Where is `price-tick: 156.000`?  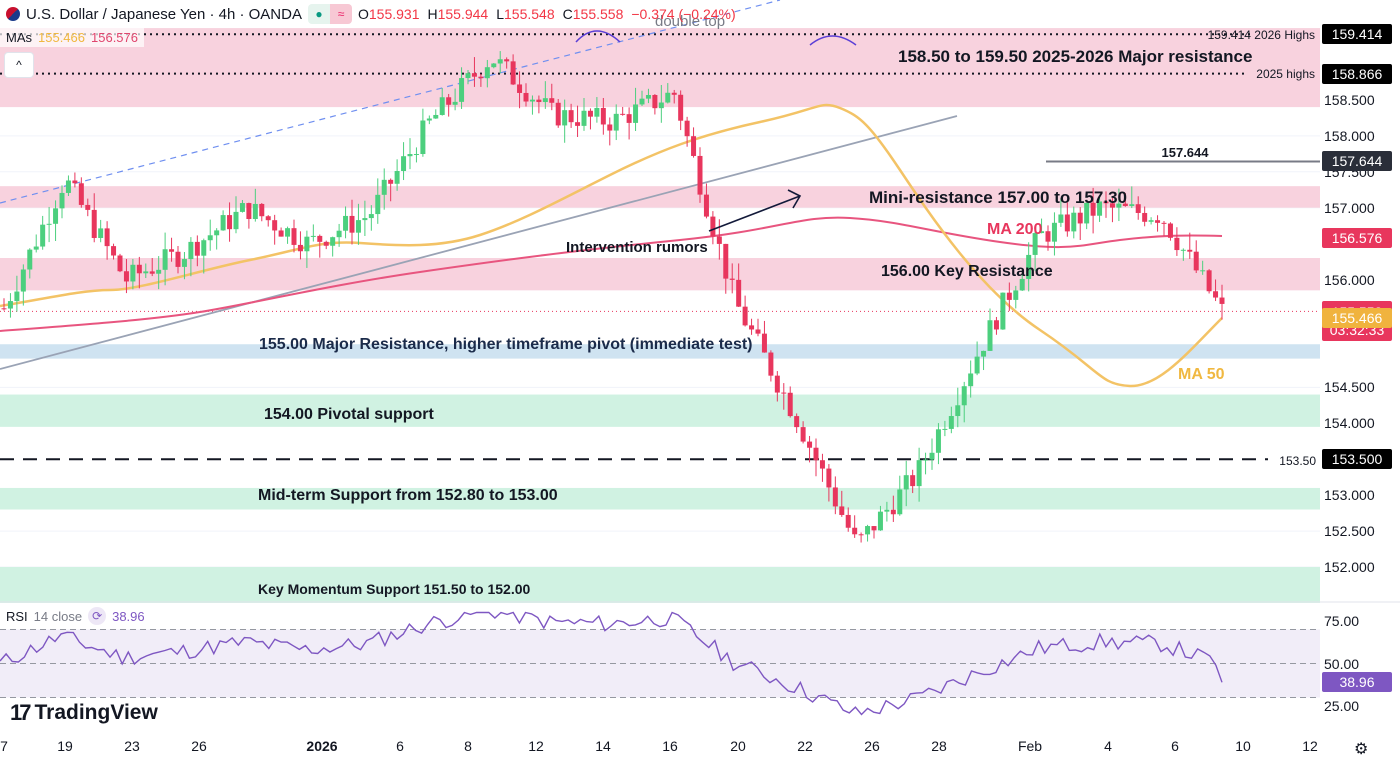 price-tick: 156.000 is located at coordinates (1349, 279).